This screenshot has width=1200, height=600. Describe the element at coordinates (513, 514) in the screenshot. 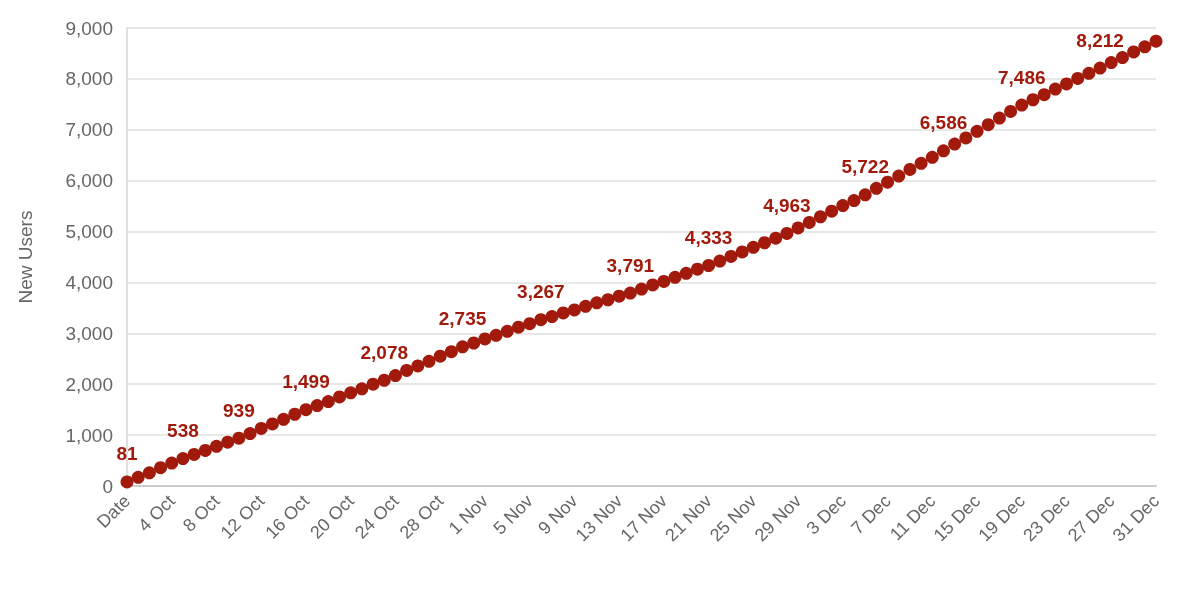

I see `x-tick-label: 5 Nov` at that location.